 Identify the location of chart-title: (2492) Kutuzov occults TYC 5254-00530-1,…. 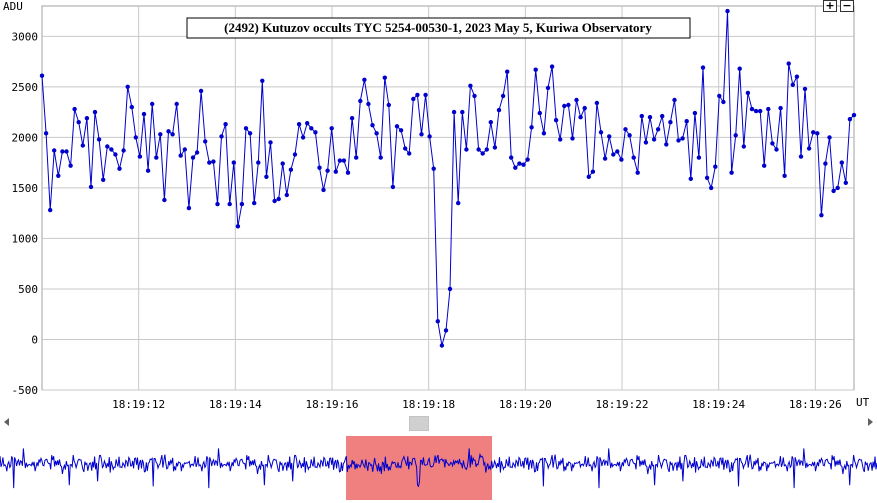
(438, 27).